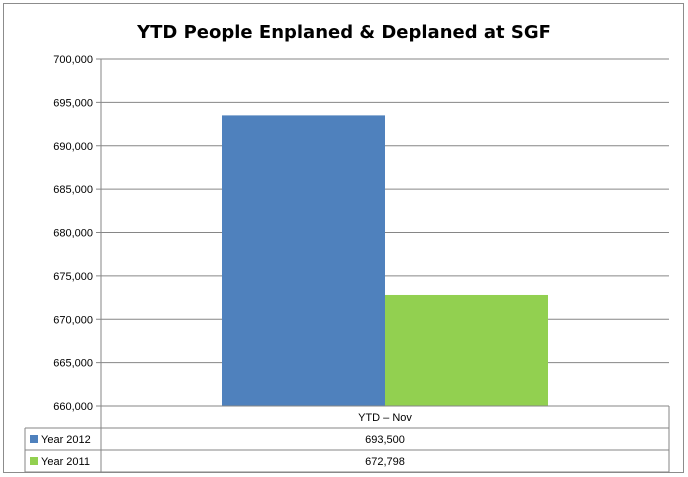 The width and height of the screenshot is (688, 477). Describe the element at coordinates (385, 462) in the screenshot. I see `data-table-value: 672,798` at that location.